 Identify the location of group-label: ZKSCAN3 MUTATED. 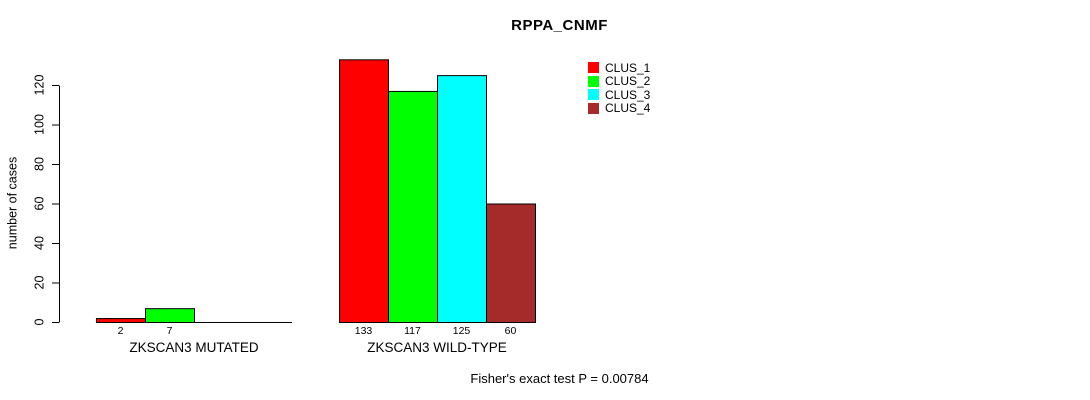
(194, 347).